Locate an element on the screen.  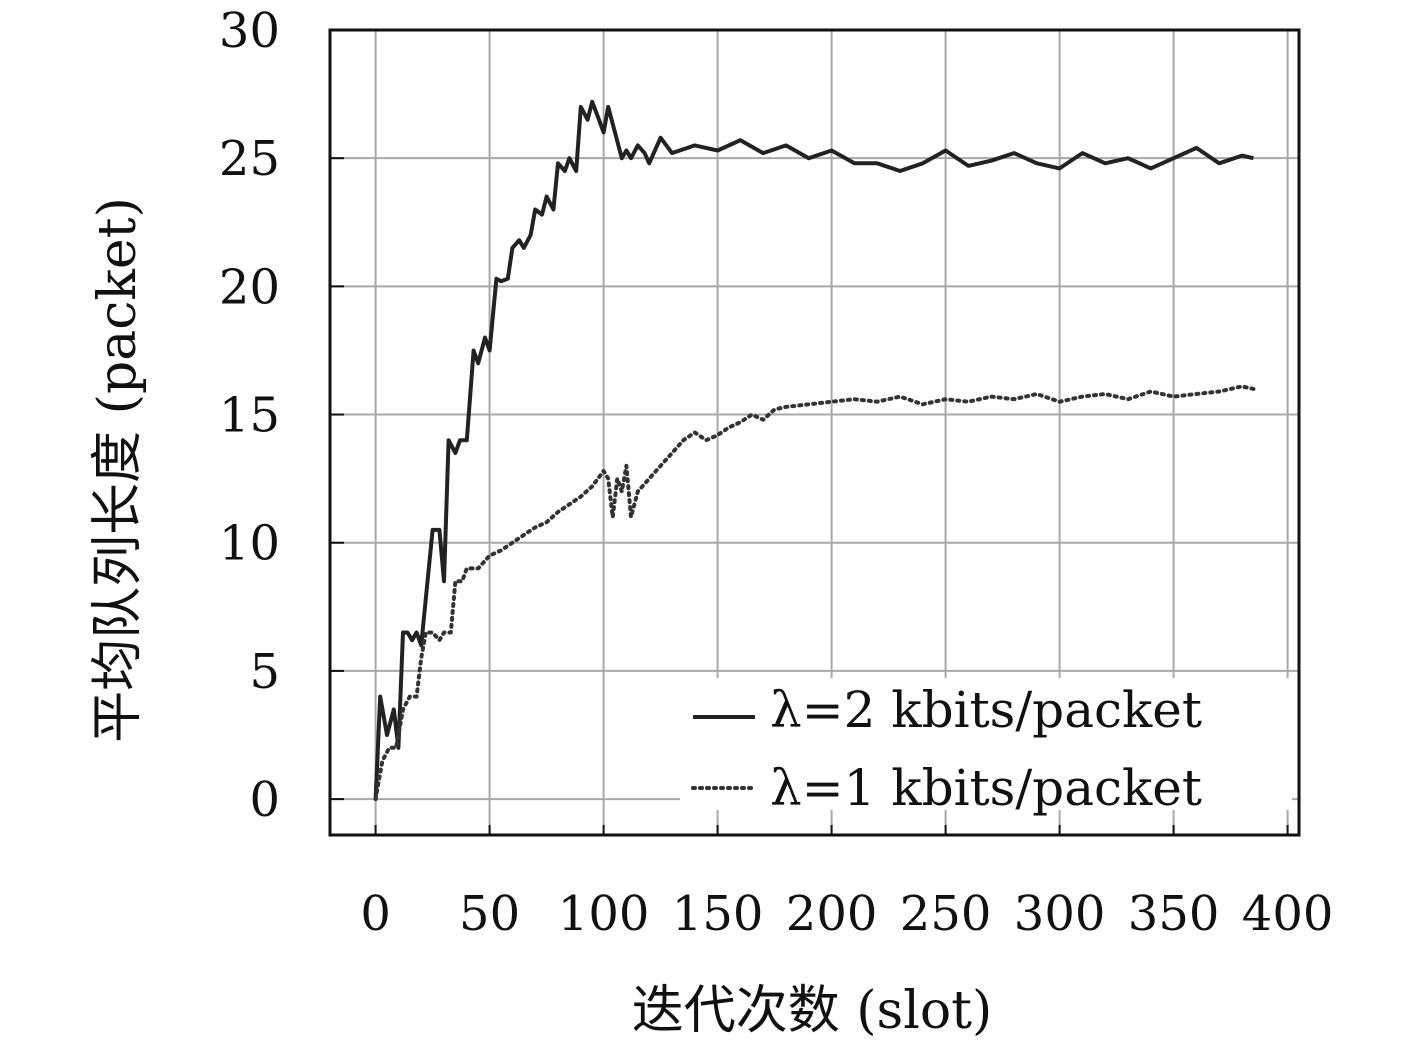
y-axis-ticks: 0 5 10 15 20 25 30 is located at coordinates (281, 415).